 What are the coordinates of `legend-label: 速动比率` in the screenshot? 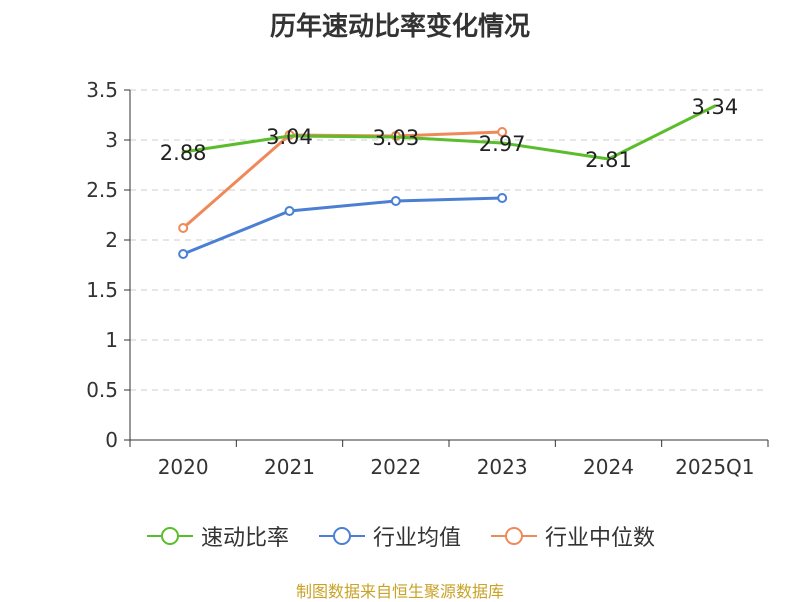 It's located at (244, 538).